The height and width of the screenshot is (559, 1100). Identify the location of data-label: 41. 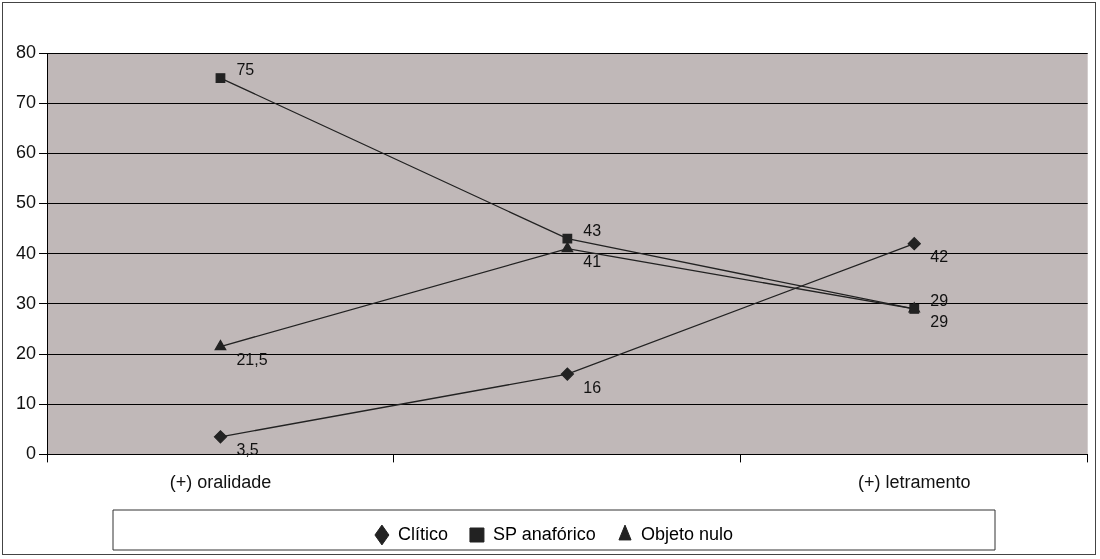
(592, 262).